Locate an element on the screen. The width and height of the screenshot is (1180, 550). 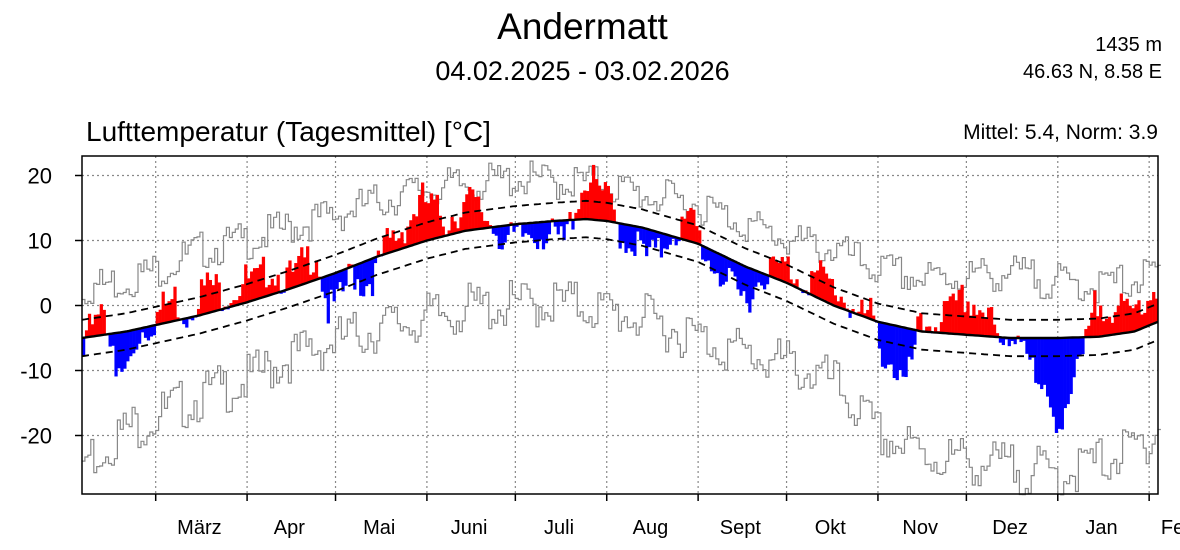
y-tick-label: -10 is located at coordinates (36, 371).